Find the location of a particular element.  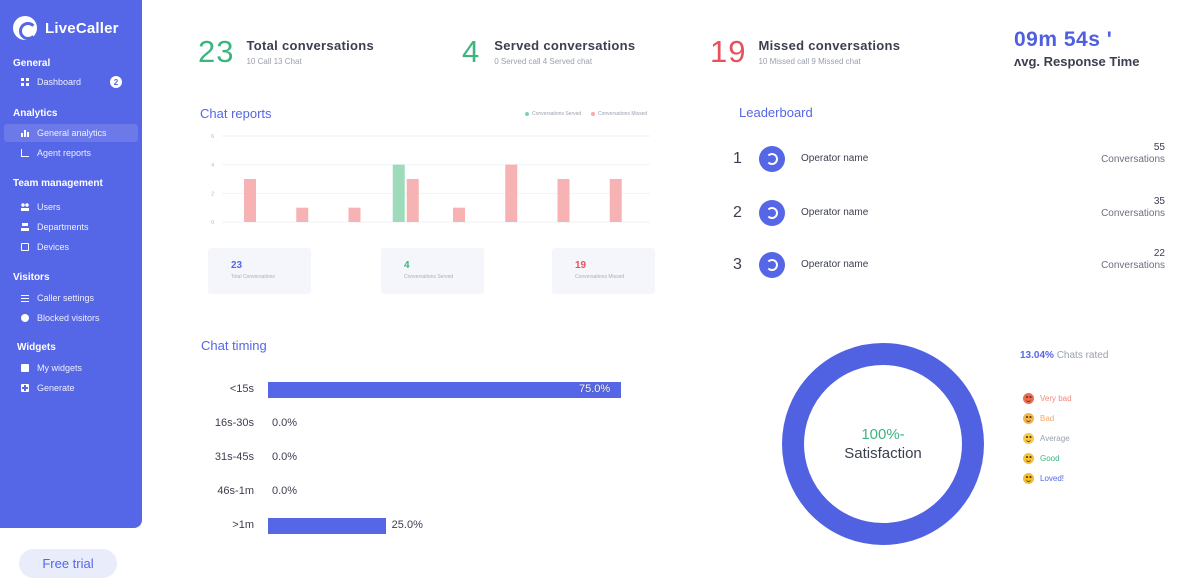

sidebar-item-label: Blocked visitors is located at coordinates (68, 318).